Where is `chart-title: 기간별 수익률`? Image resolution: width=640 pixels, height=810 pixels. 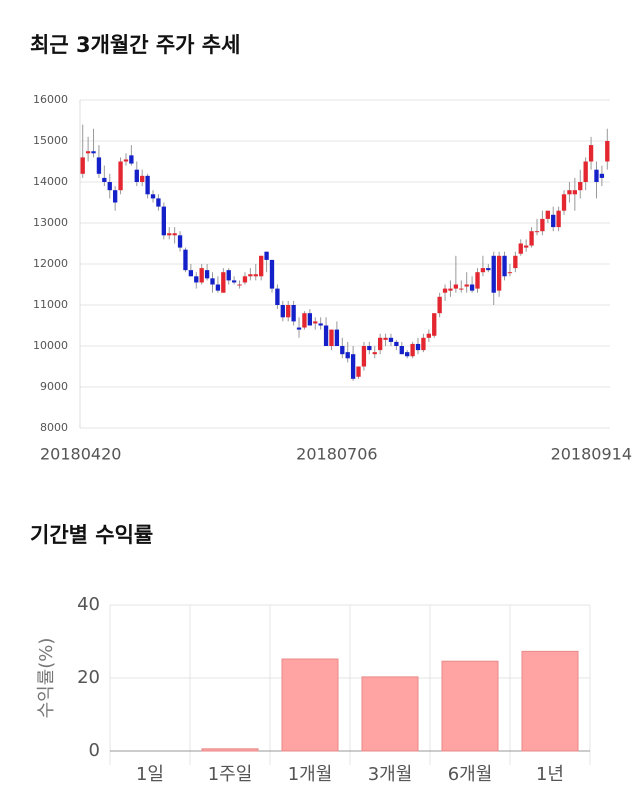 chart-title: 기간별 수익률 is located at coordinates (91, 535).